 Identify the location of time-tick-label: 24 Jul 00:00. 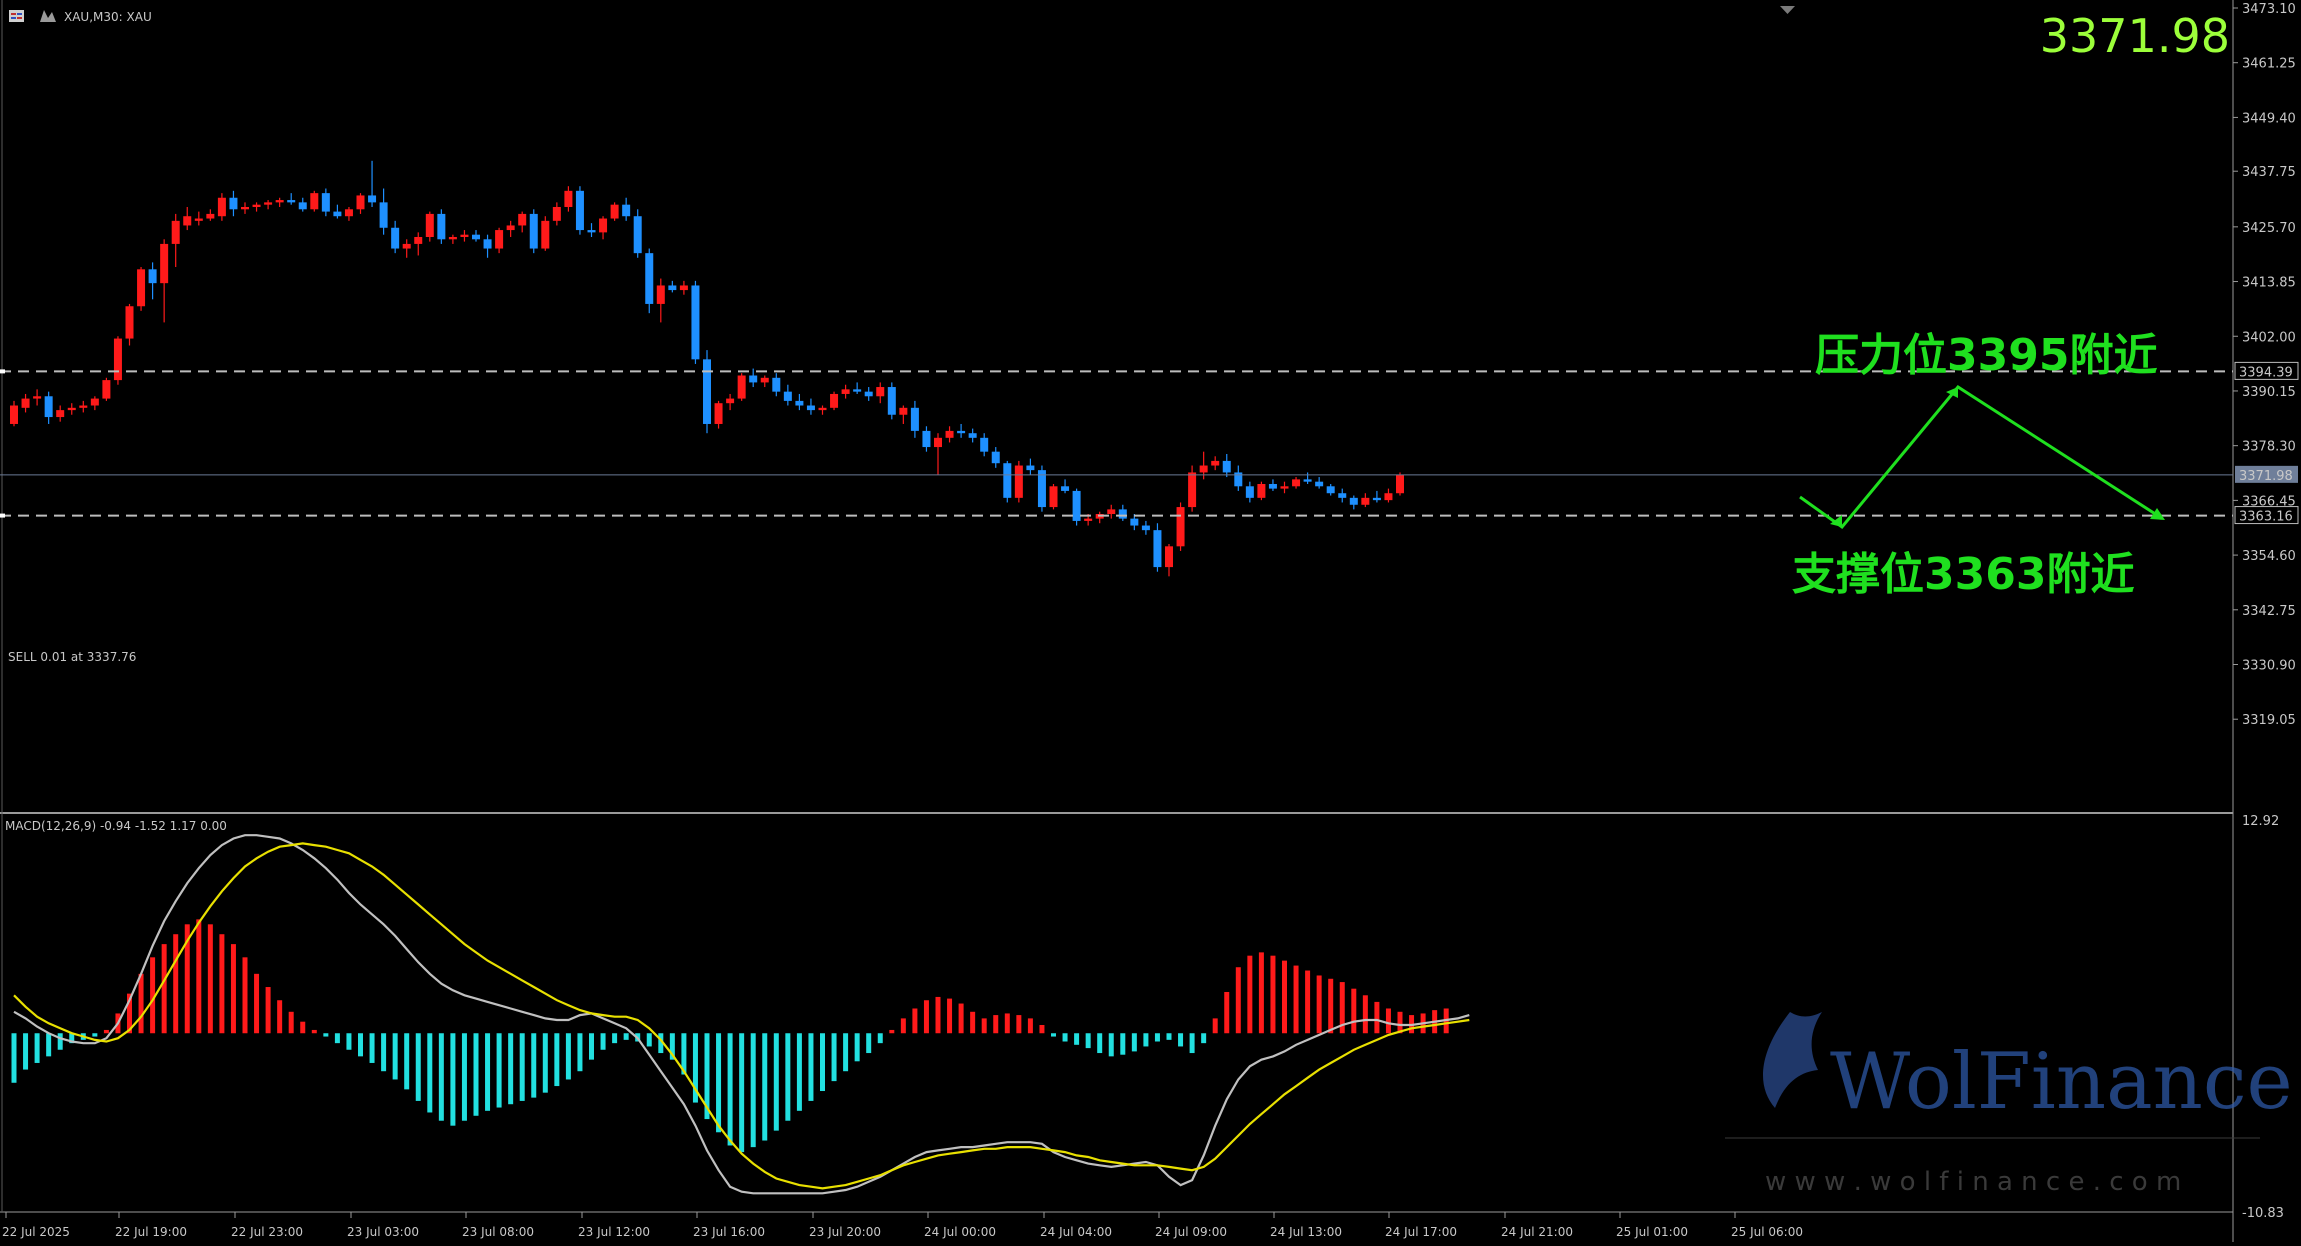
(960, 1232).